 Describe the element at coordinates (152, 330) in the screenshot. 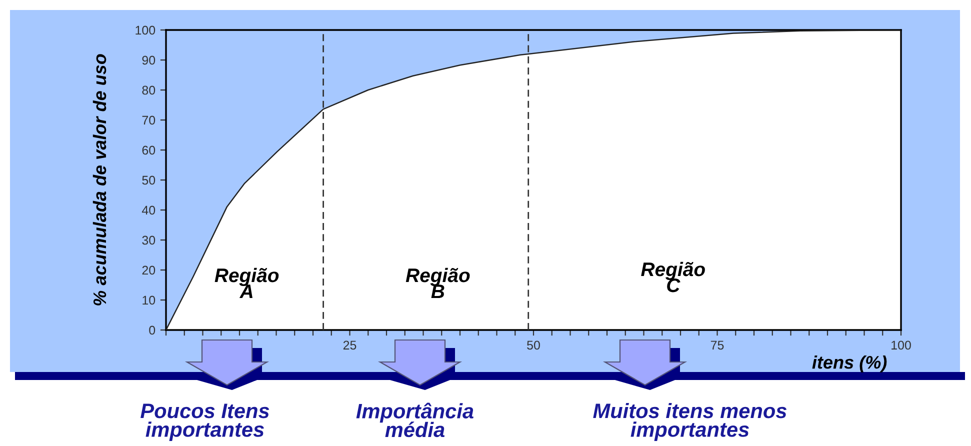

I see `y-tick-label: 0` at that location.